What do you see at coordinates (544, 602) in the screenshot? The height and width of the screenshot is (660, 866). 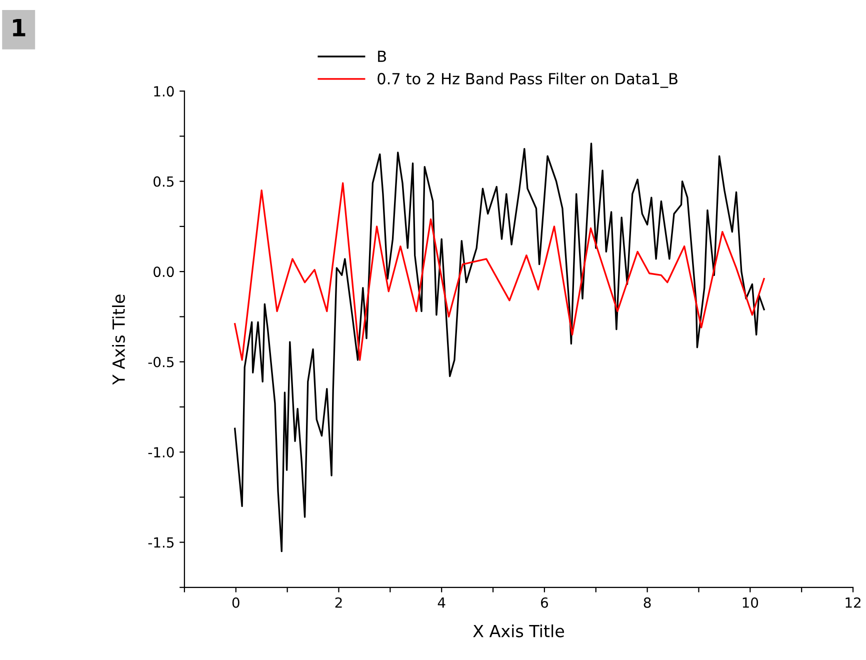 I see `x-tick-label: 6` at bounding box center [544, 602].